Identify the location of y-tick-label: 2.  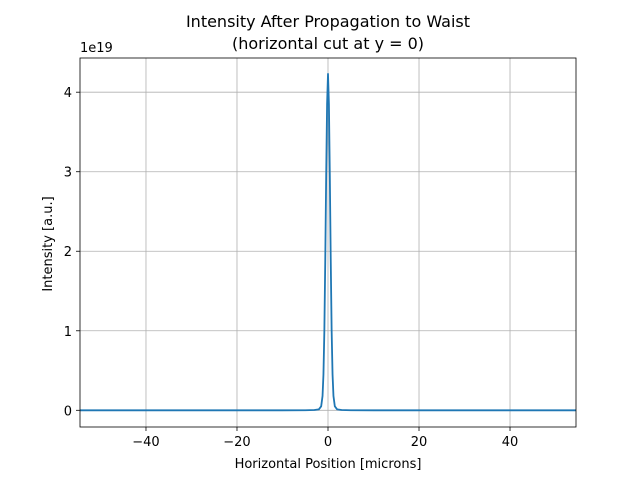
(68, 252).